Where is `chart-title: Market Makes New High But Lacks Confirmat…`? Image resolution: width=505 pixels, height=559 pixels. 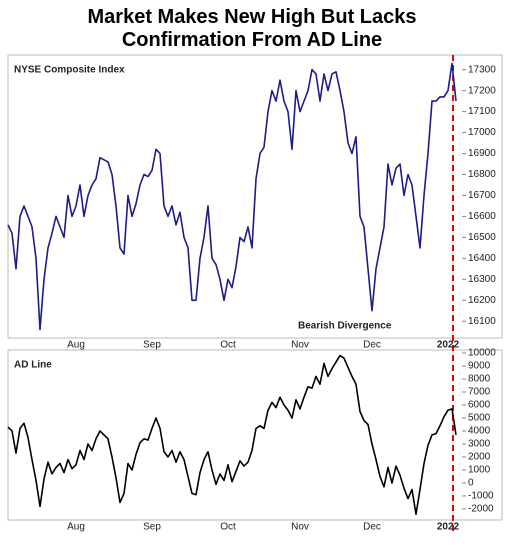
chart-title: Market Makes New High But Lacks Confirmat… is located at coordinates (252, 28).